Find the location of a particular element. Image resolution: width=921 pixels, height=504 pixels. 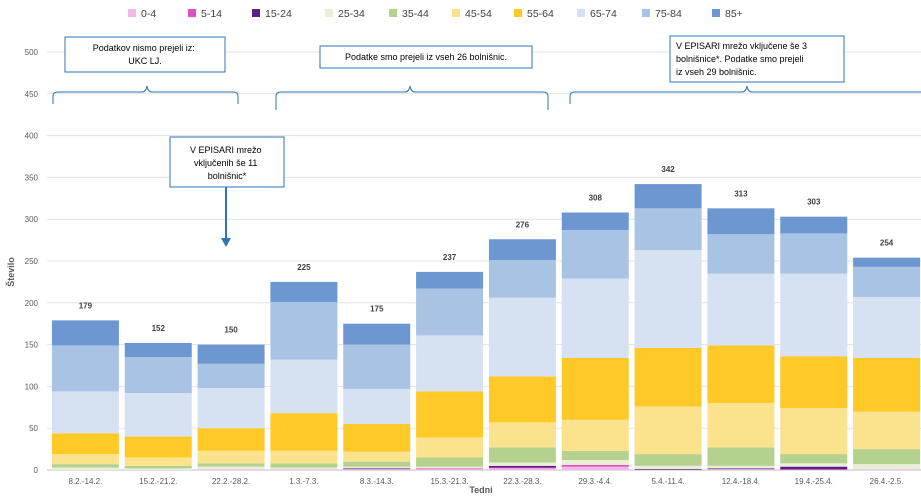

y-tick-label: 200 is located at coordinates (32, 303).